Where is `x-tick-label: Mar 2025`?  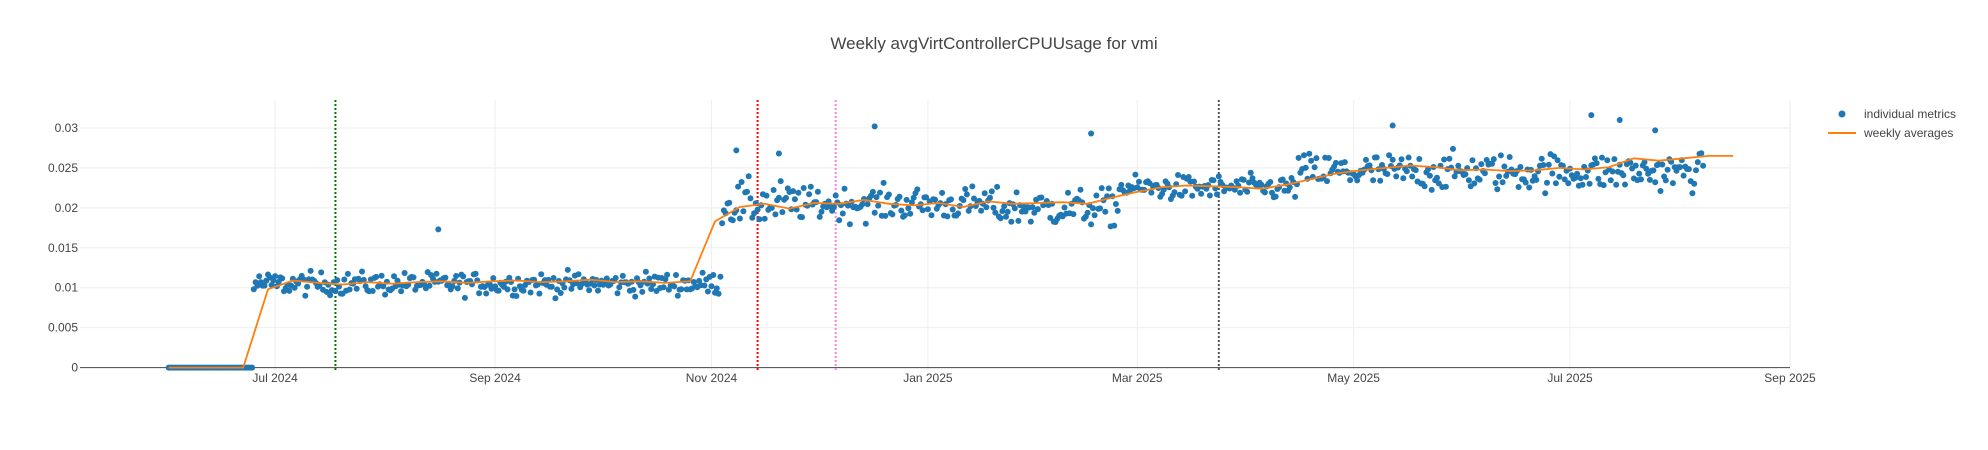
x-tick-label: Mar 2025 is located at coordinates (1137, 378).